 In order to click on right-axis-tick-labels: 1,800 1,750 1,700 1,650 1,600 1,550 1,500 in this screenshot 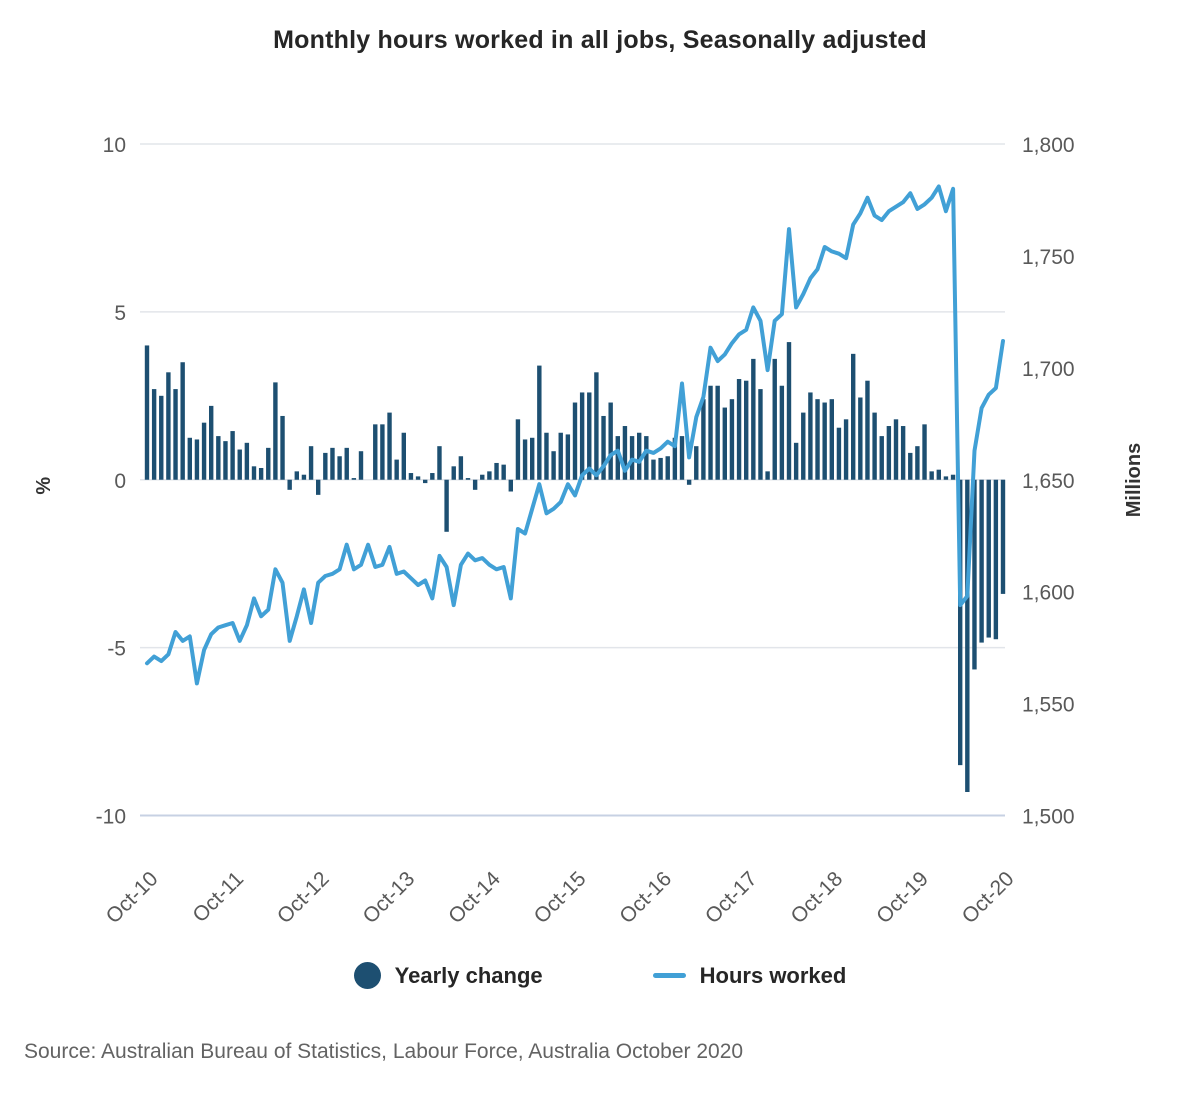, I will do `click(1048, 481)`.